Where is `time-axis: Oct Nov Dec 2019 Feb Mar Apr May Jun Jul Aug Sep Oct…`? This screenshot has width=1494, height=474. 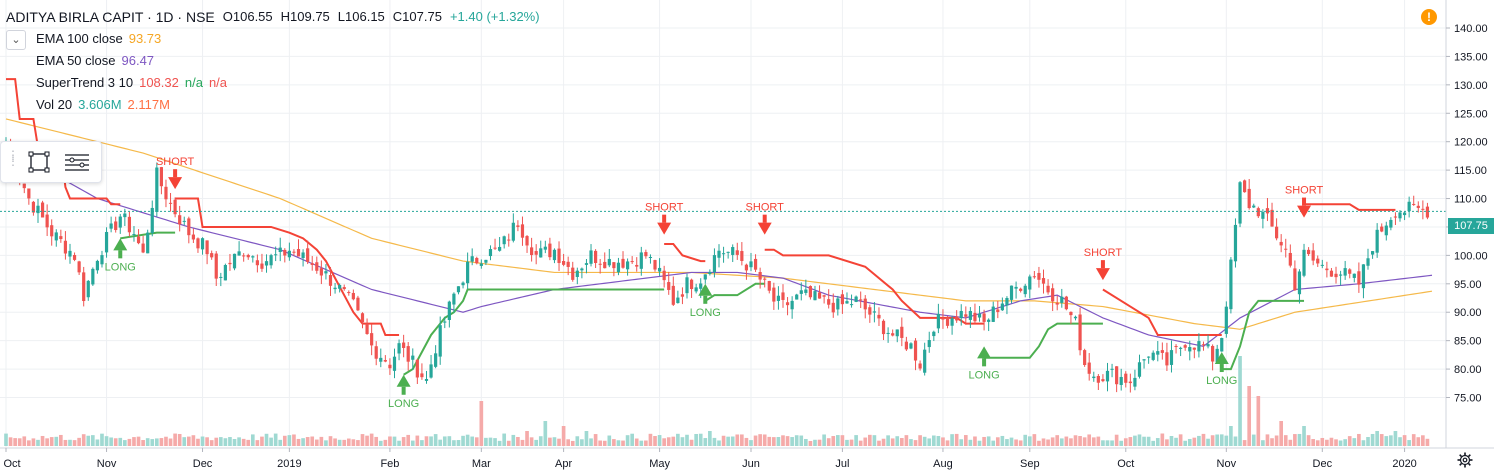 time-axis: Oct Nov Dec 2019 Feb Mar Apr May Jun Jul Aug Sep Oct… is located at coordinates (747, 460).